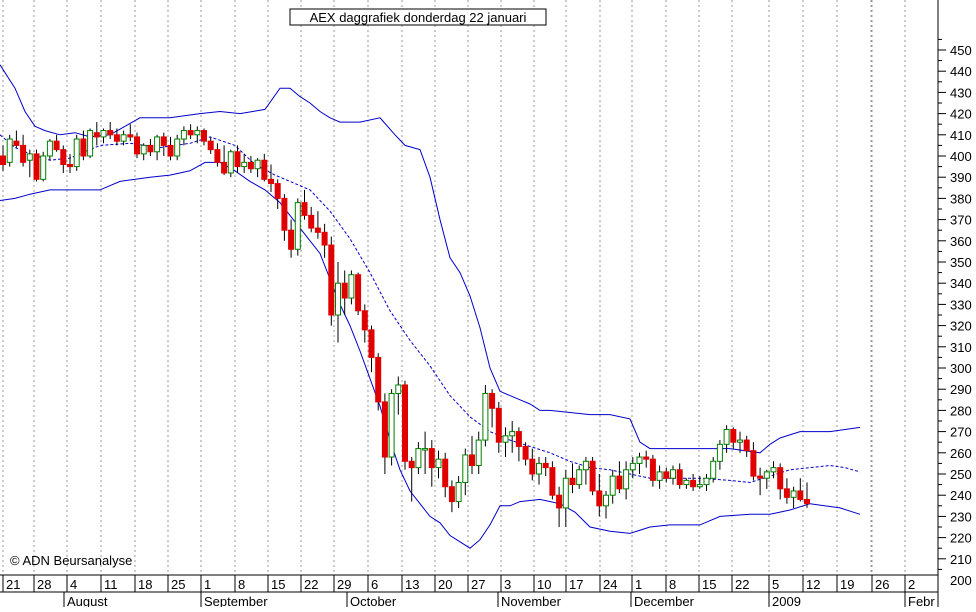 The width and height of the screenshot is (976, 612). What do you see at coordinates (73, 584) in the screenshot?
I see `x-tick-label: 4` at bounding box center [73, 584].